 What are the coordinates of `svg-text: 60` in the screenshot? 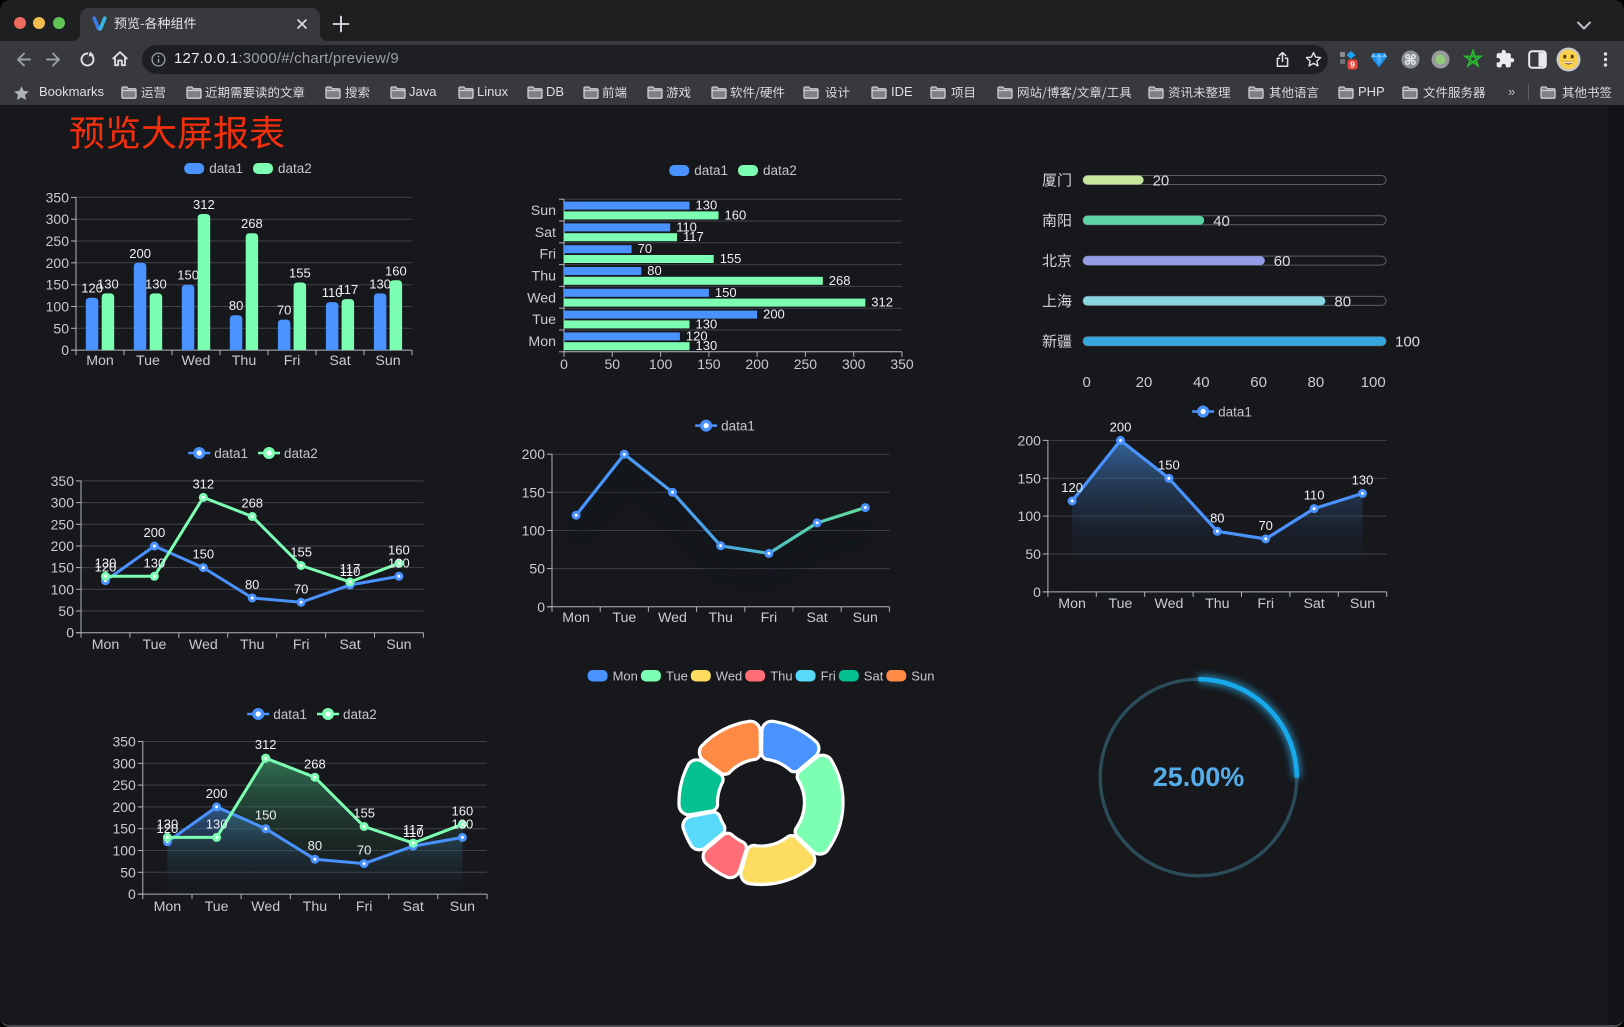 It's located at (1282, 261).